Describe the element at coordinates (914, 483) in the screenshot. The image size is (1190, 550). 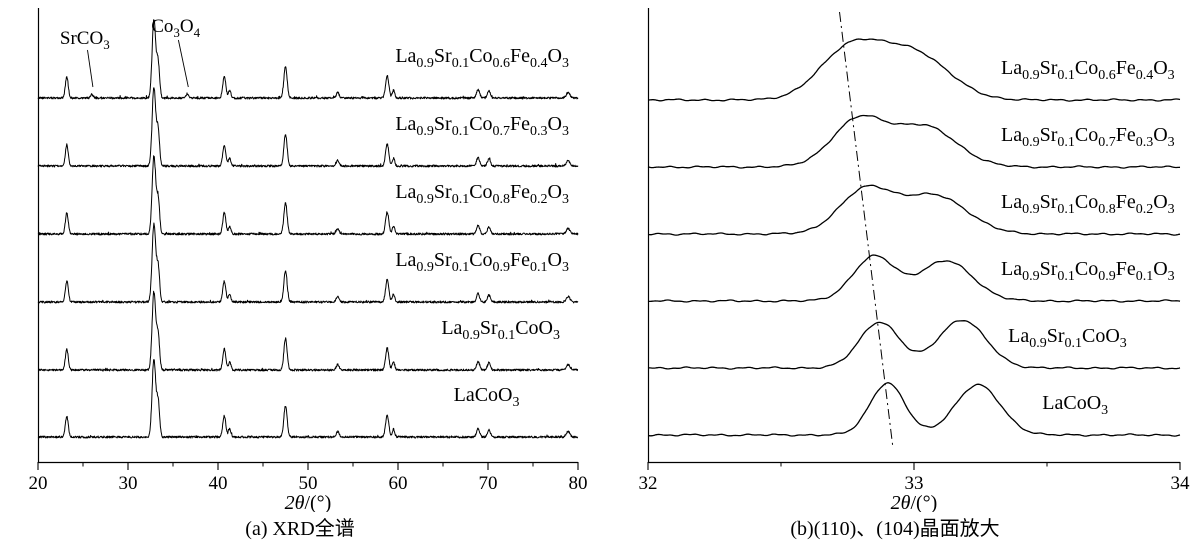
I see `x-tick-label: 33` at that location.